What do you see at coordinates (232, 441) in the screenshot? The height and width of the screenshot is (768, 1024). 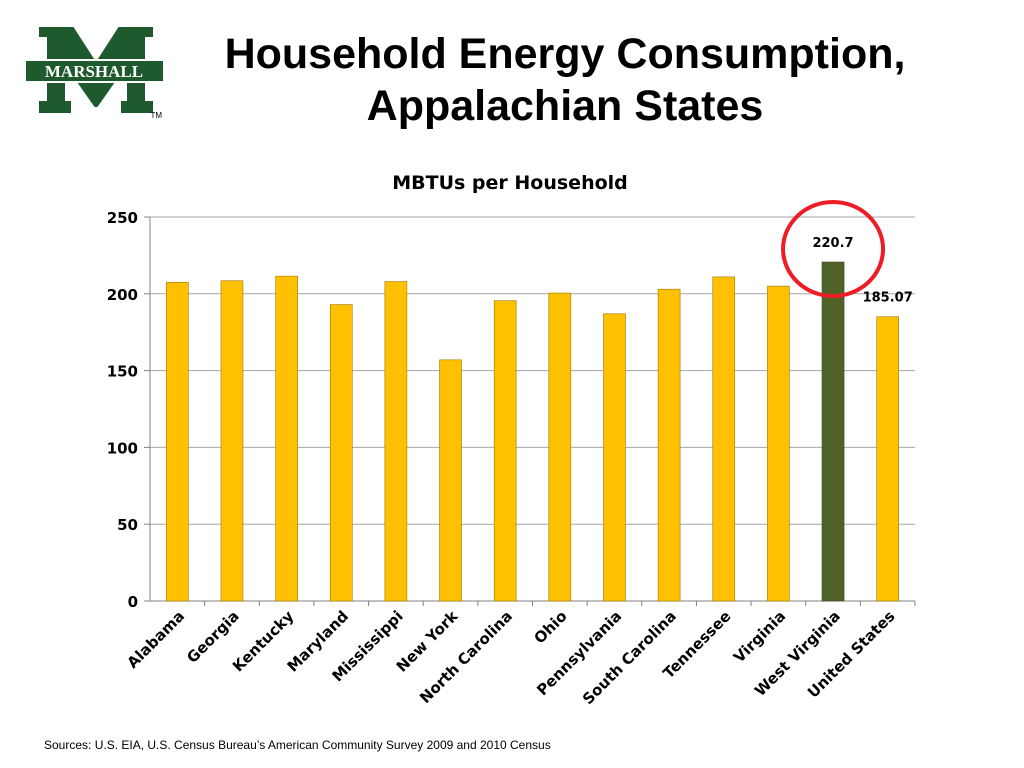 I see `bar-georgia` at bounding box center [232, 441].